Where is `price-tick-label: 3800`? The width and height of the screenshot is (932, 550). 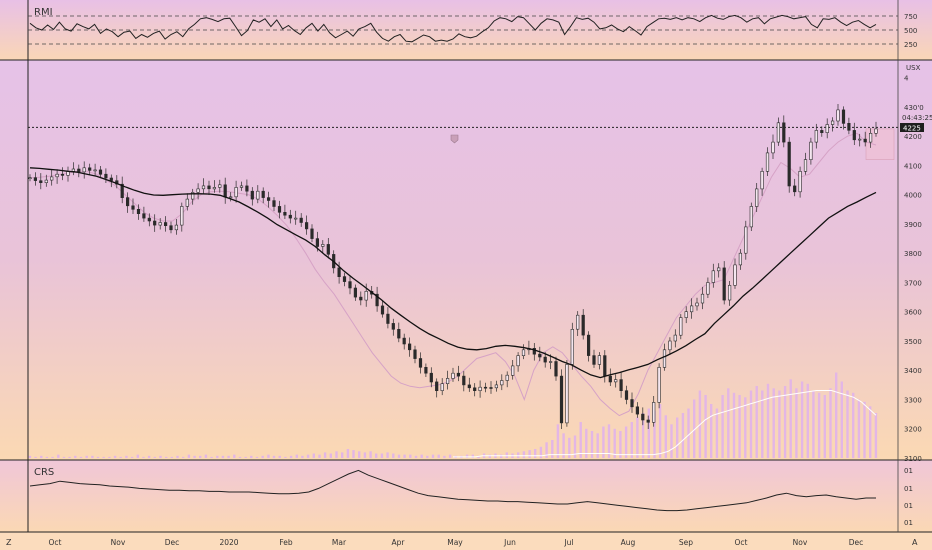 price-tick-label: 3800 is located at coordinates (913, 254).